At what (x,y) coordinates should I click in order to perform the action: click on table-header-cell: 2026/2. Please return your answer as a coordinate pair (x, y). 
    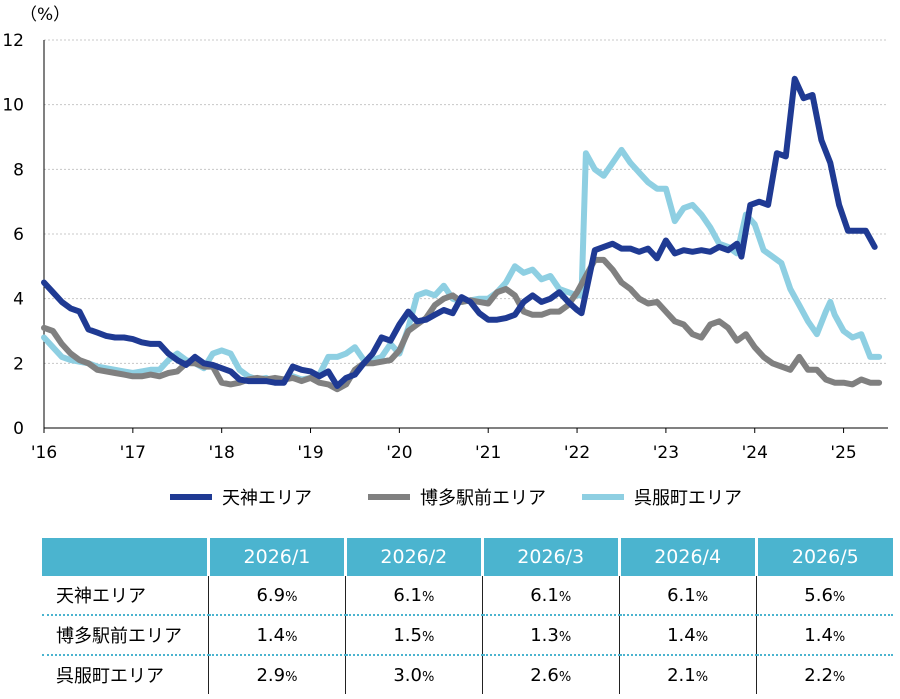
    Looking at the image, I should click on (413, 557).